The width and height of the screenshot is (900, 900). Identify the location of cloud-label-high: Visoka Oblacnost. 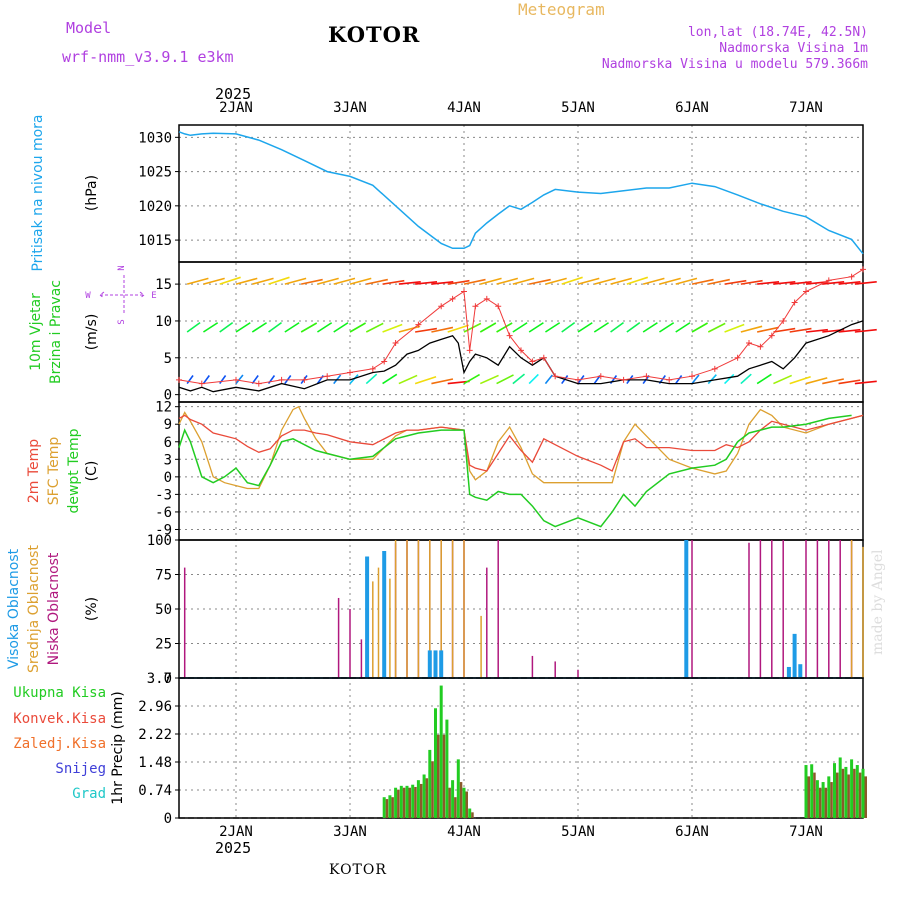
(14, 608).